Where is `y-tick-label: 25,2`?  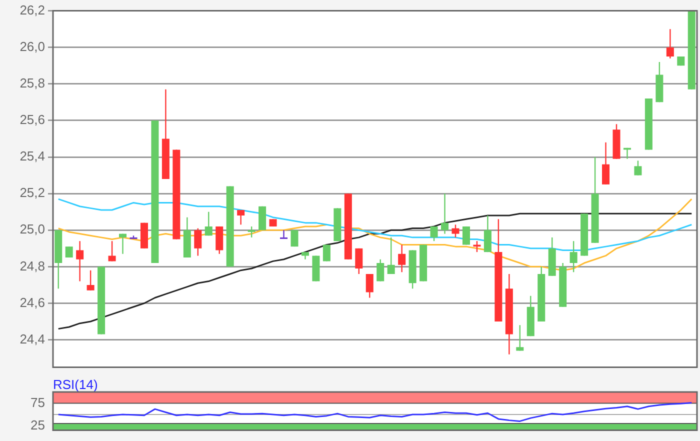
y-tick-label: 25,2 is located at coordinates (32, 192).